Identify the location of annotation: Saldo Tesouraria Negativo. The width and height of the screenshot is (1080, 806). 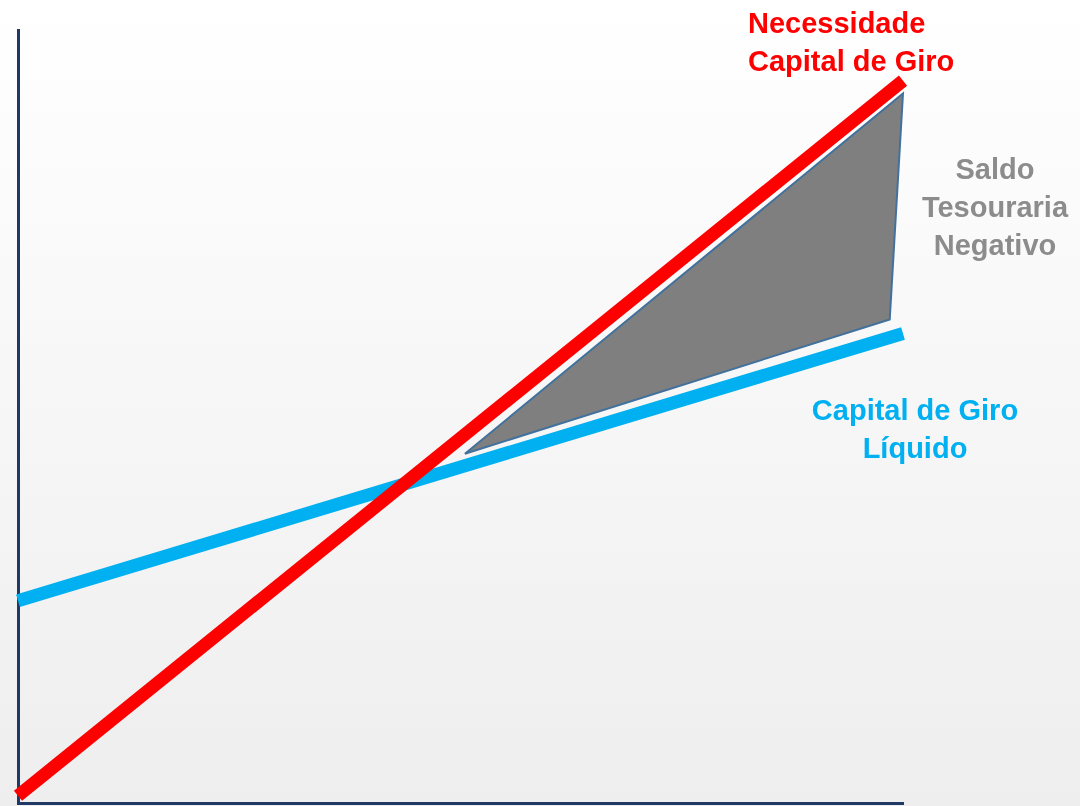
(995, 207).